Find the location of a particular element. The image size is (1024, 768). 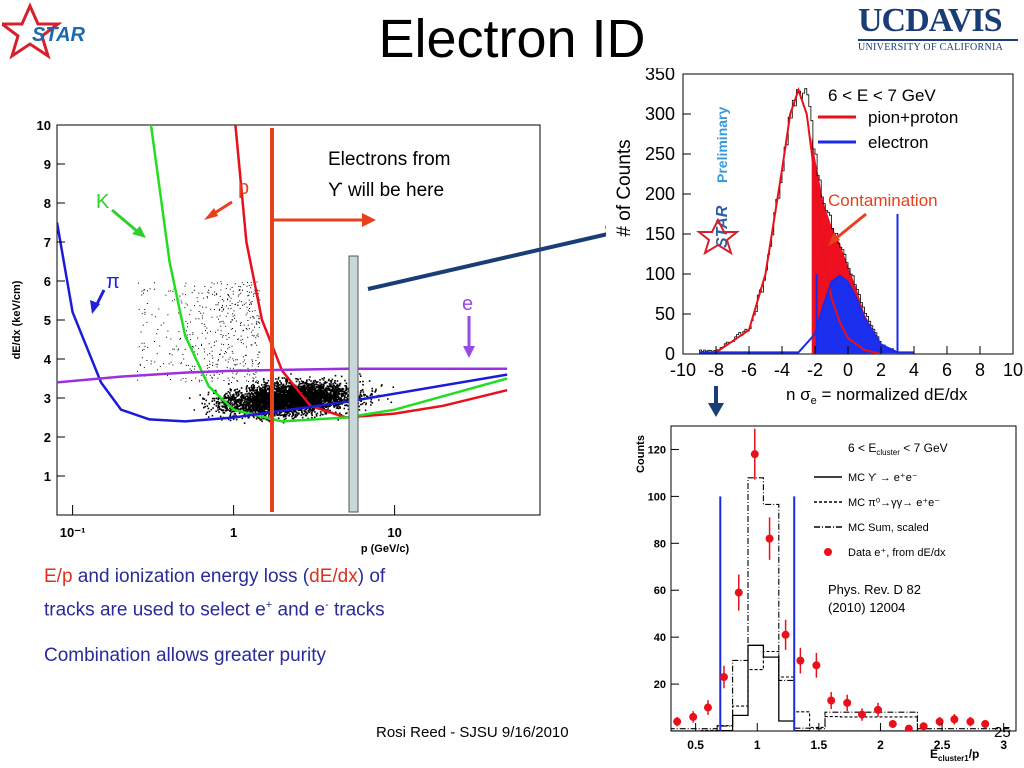

body-and-ion: and ionization energy loss ( is located at coordinates (191, 576).